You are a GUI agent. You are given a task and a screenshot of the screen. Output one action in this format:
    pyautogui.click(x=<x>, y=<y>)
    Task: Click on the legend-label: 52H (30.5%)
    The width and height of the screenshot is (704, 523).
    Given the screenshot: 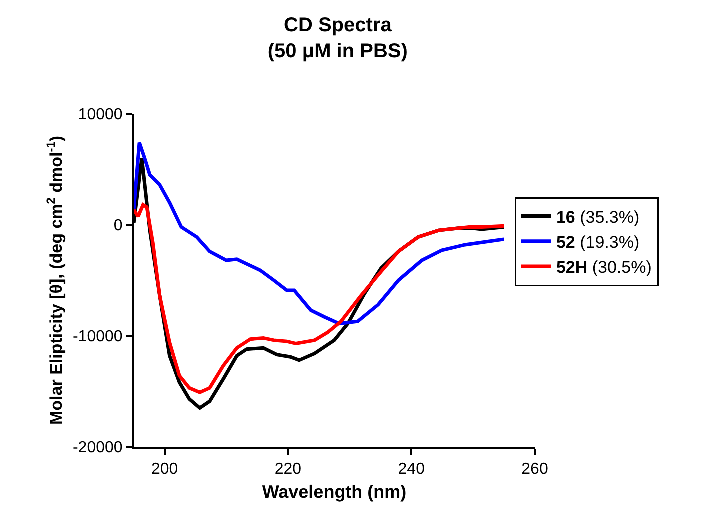 What is the action you would take?
    pyautogui.click(x=604, y=268)
    